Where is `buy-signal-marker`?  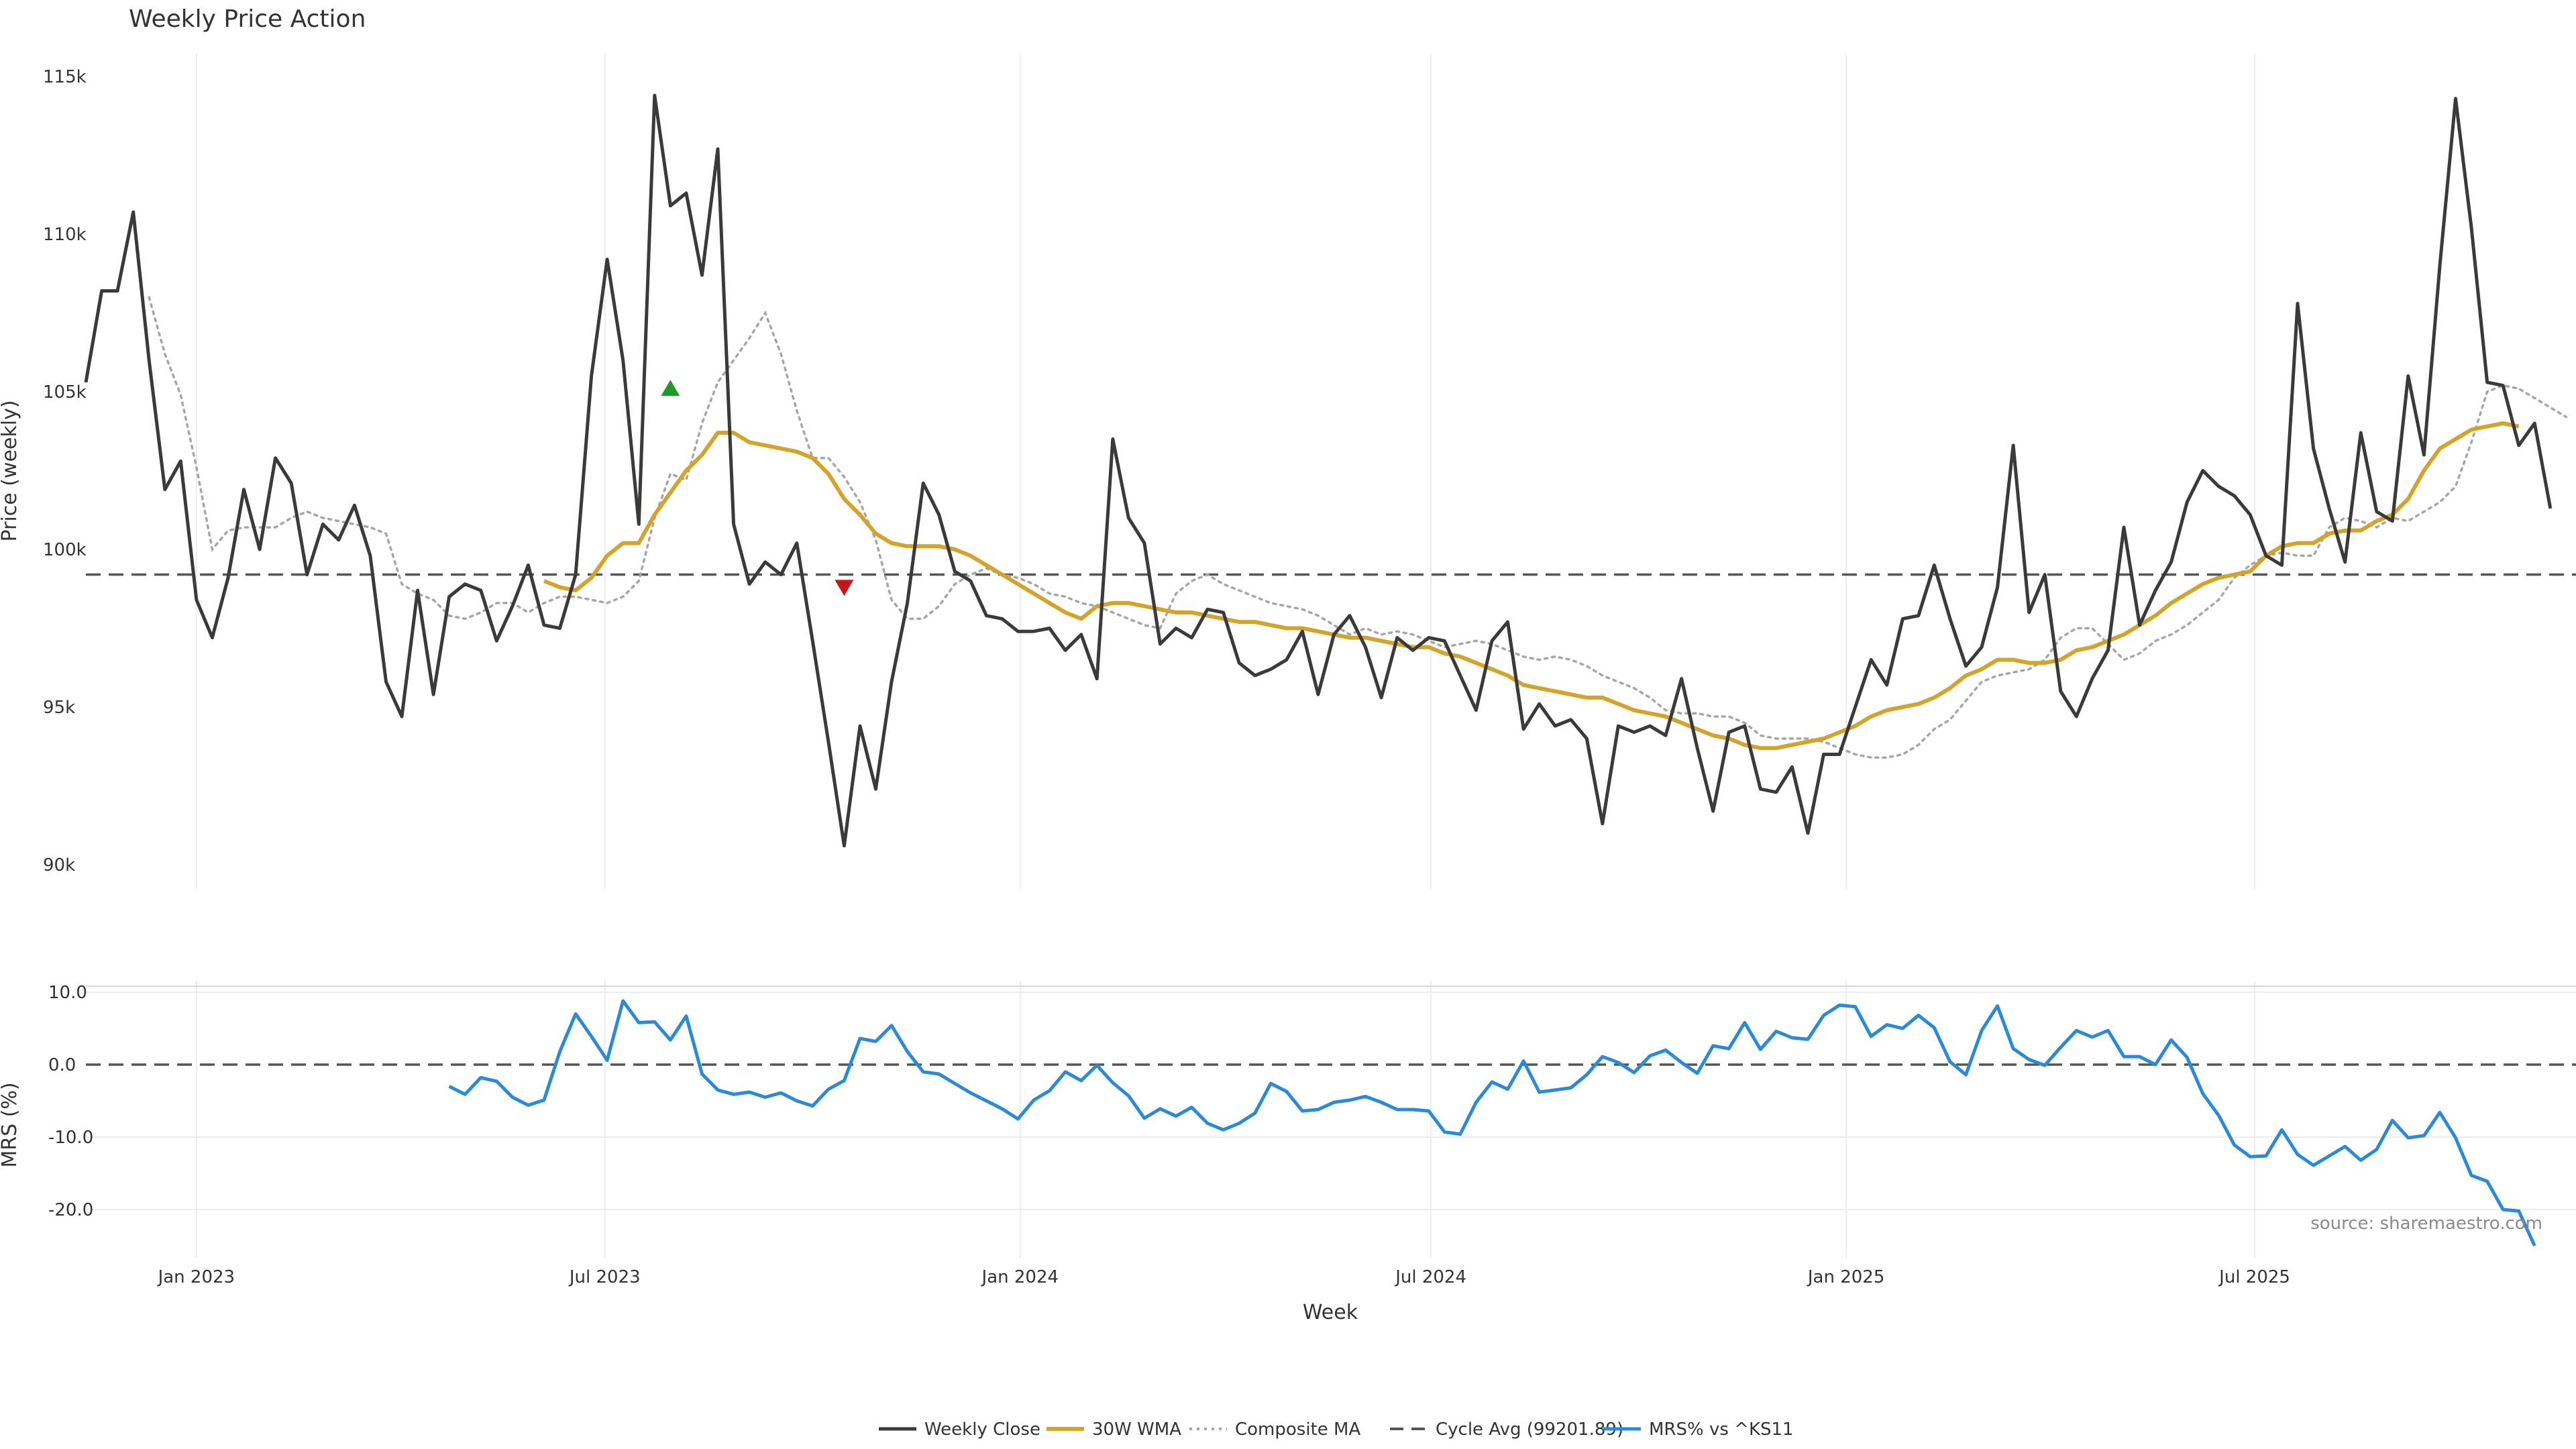 buy-signal-marker is located at coordinates (670, 388).